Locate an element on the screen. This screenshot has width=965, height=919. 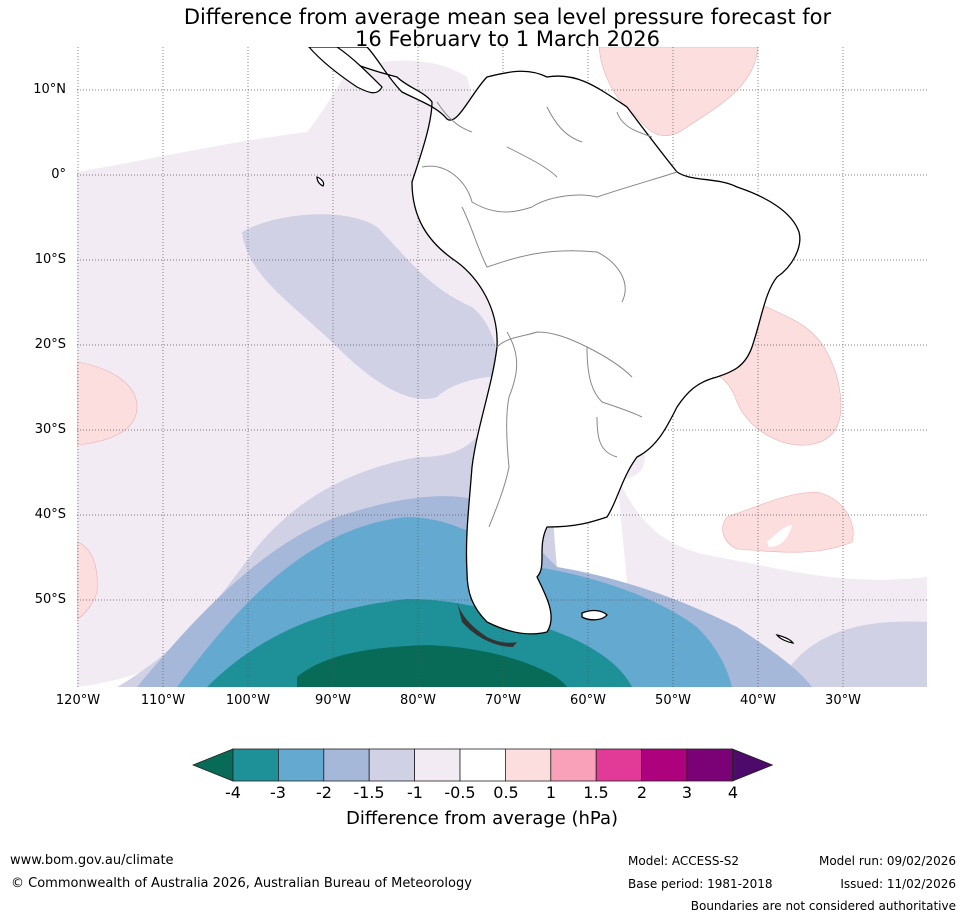
footer-base-period: Base period: 1981-2018 is located at coordinates (700, 884).